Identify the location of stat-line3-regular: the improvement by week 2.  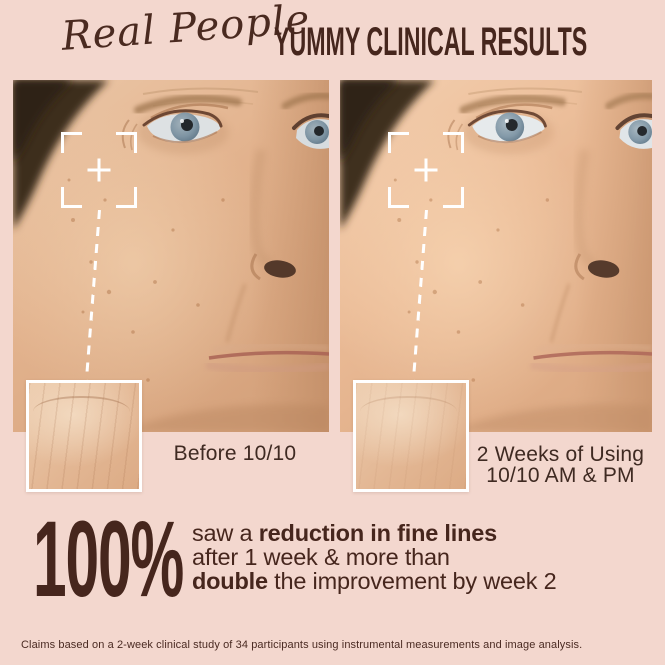
(412, 581).